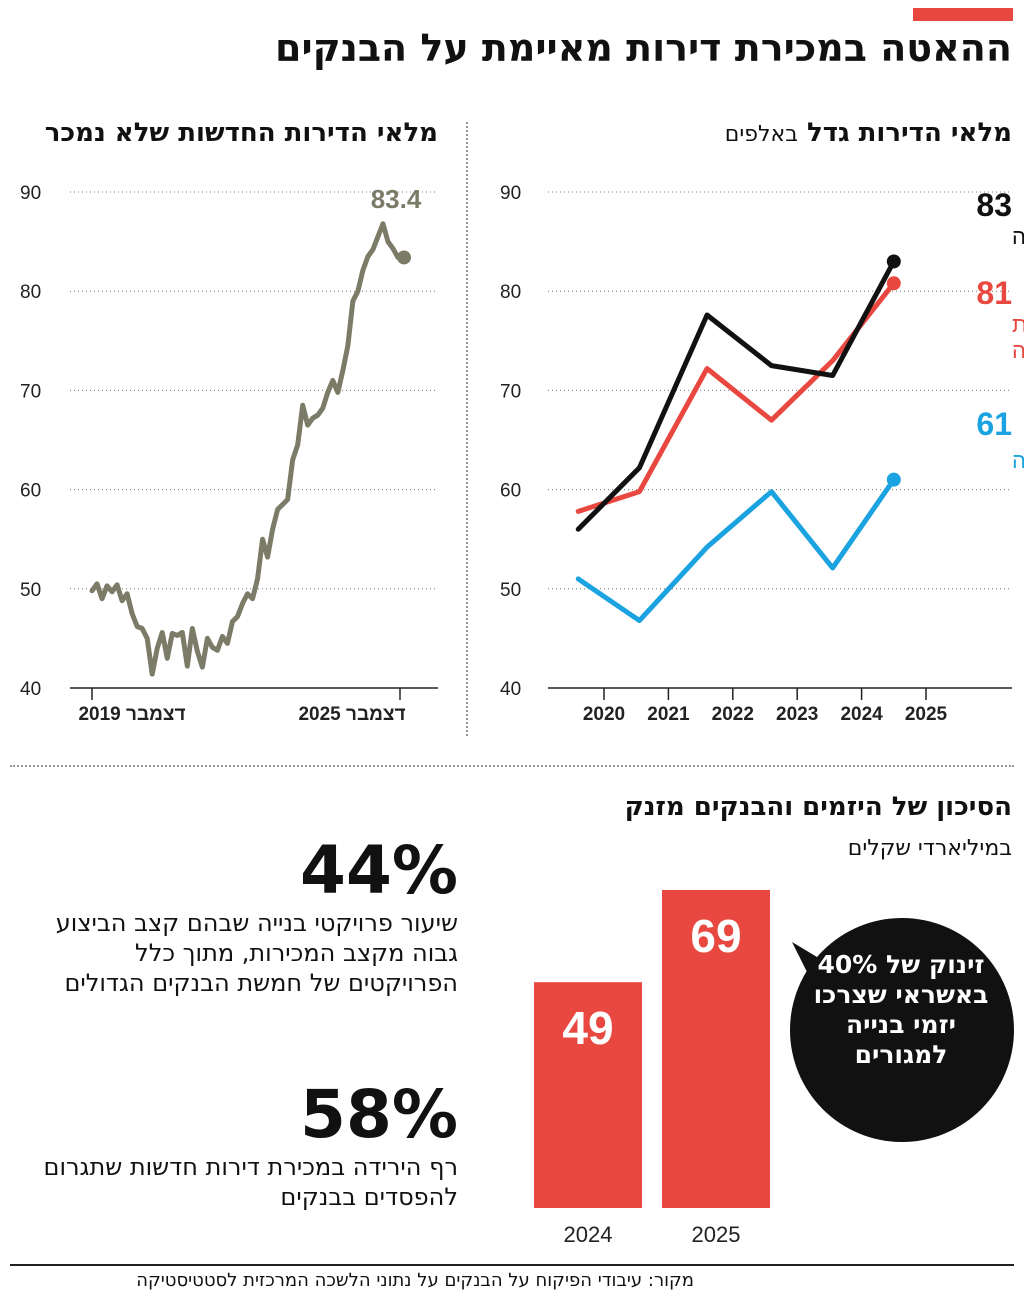 Image resolution: width=1024 pixels, height=1300 pixels. I want to click on left-x-tick-label: דצמבר 2025, so click(351, 714).